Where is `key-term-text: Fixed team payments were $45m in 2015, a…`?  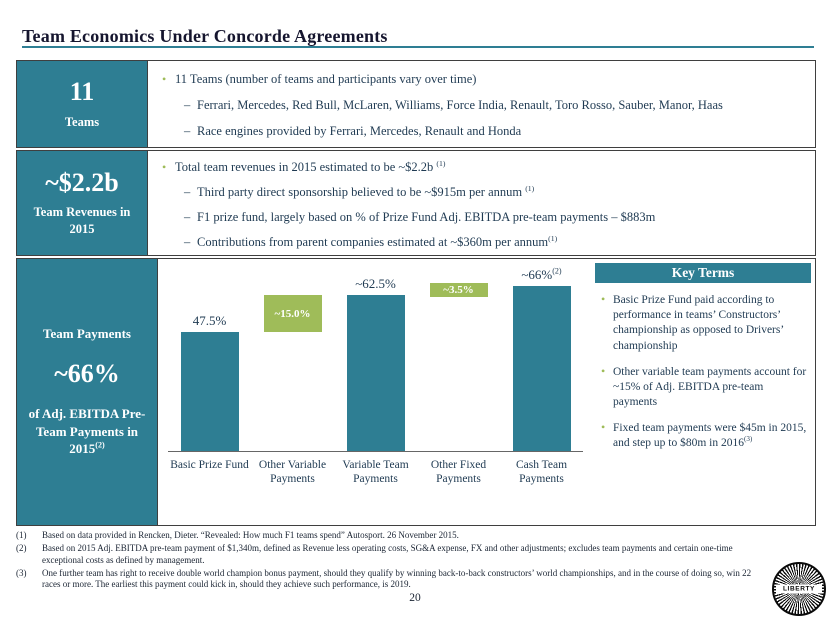
key-term-text: Fixed team payments were $45m in 2015, a… is located at coordinates (710, 436).